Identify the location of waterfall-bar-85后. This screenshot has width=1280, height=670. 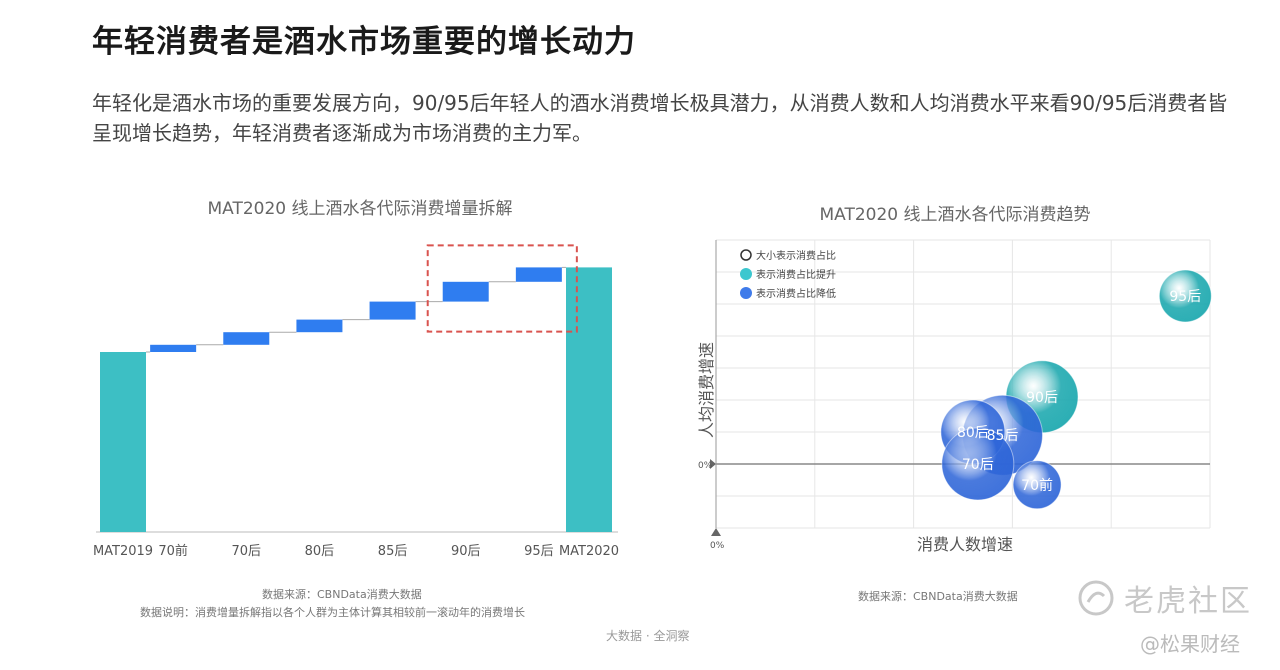
(392, 310).